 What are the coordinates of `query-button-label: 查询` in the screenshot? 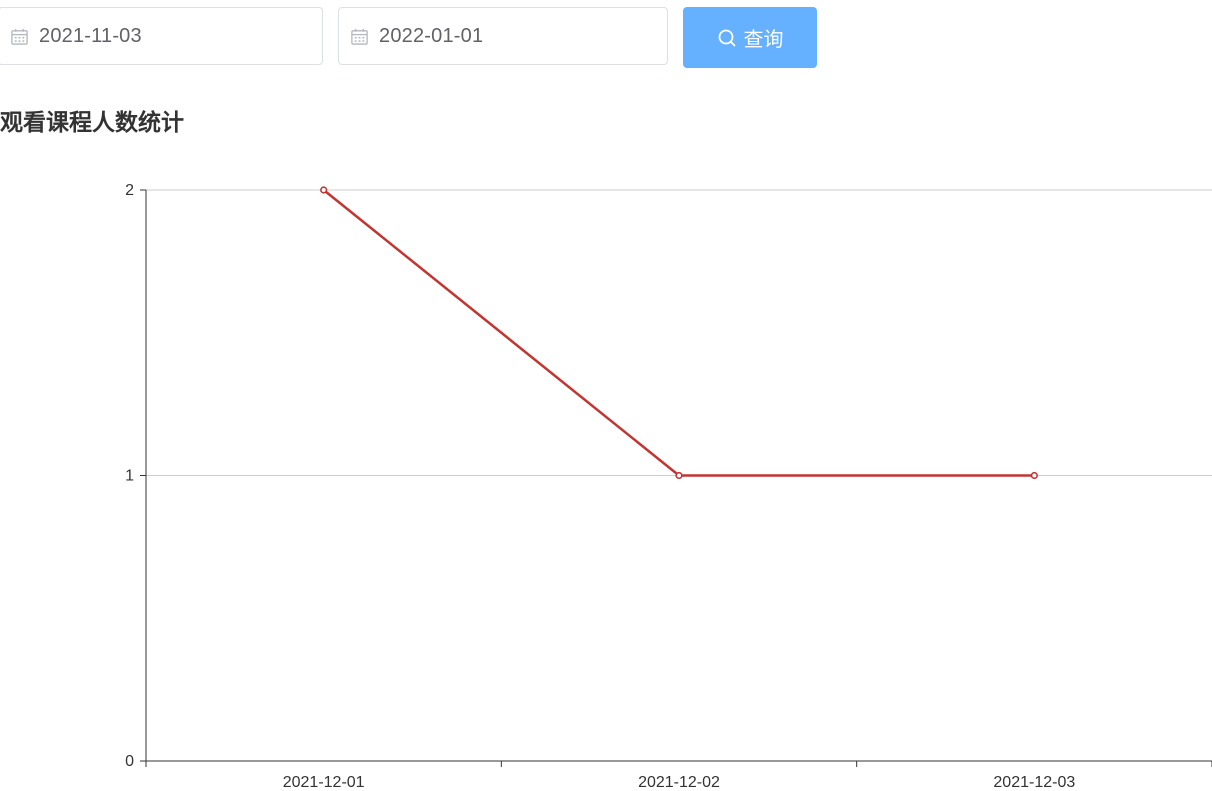 It's located at (763, 40).